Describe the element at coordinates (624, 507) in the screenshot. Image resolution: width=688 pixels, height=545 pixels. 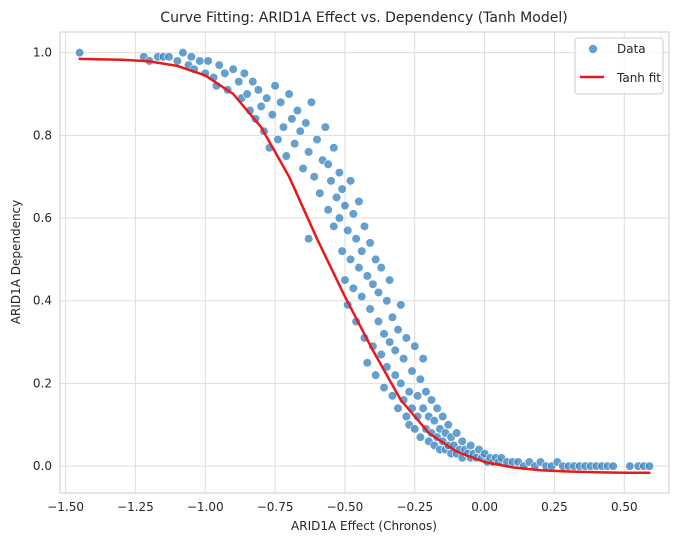
I see `x-tick-label: 0.50` at that location.